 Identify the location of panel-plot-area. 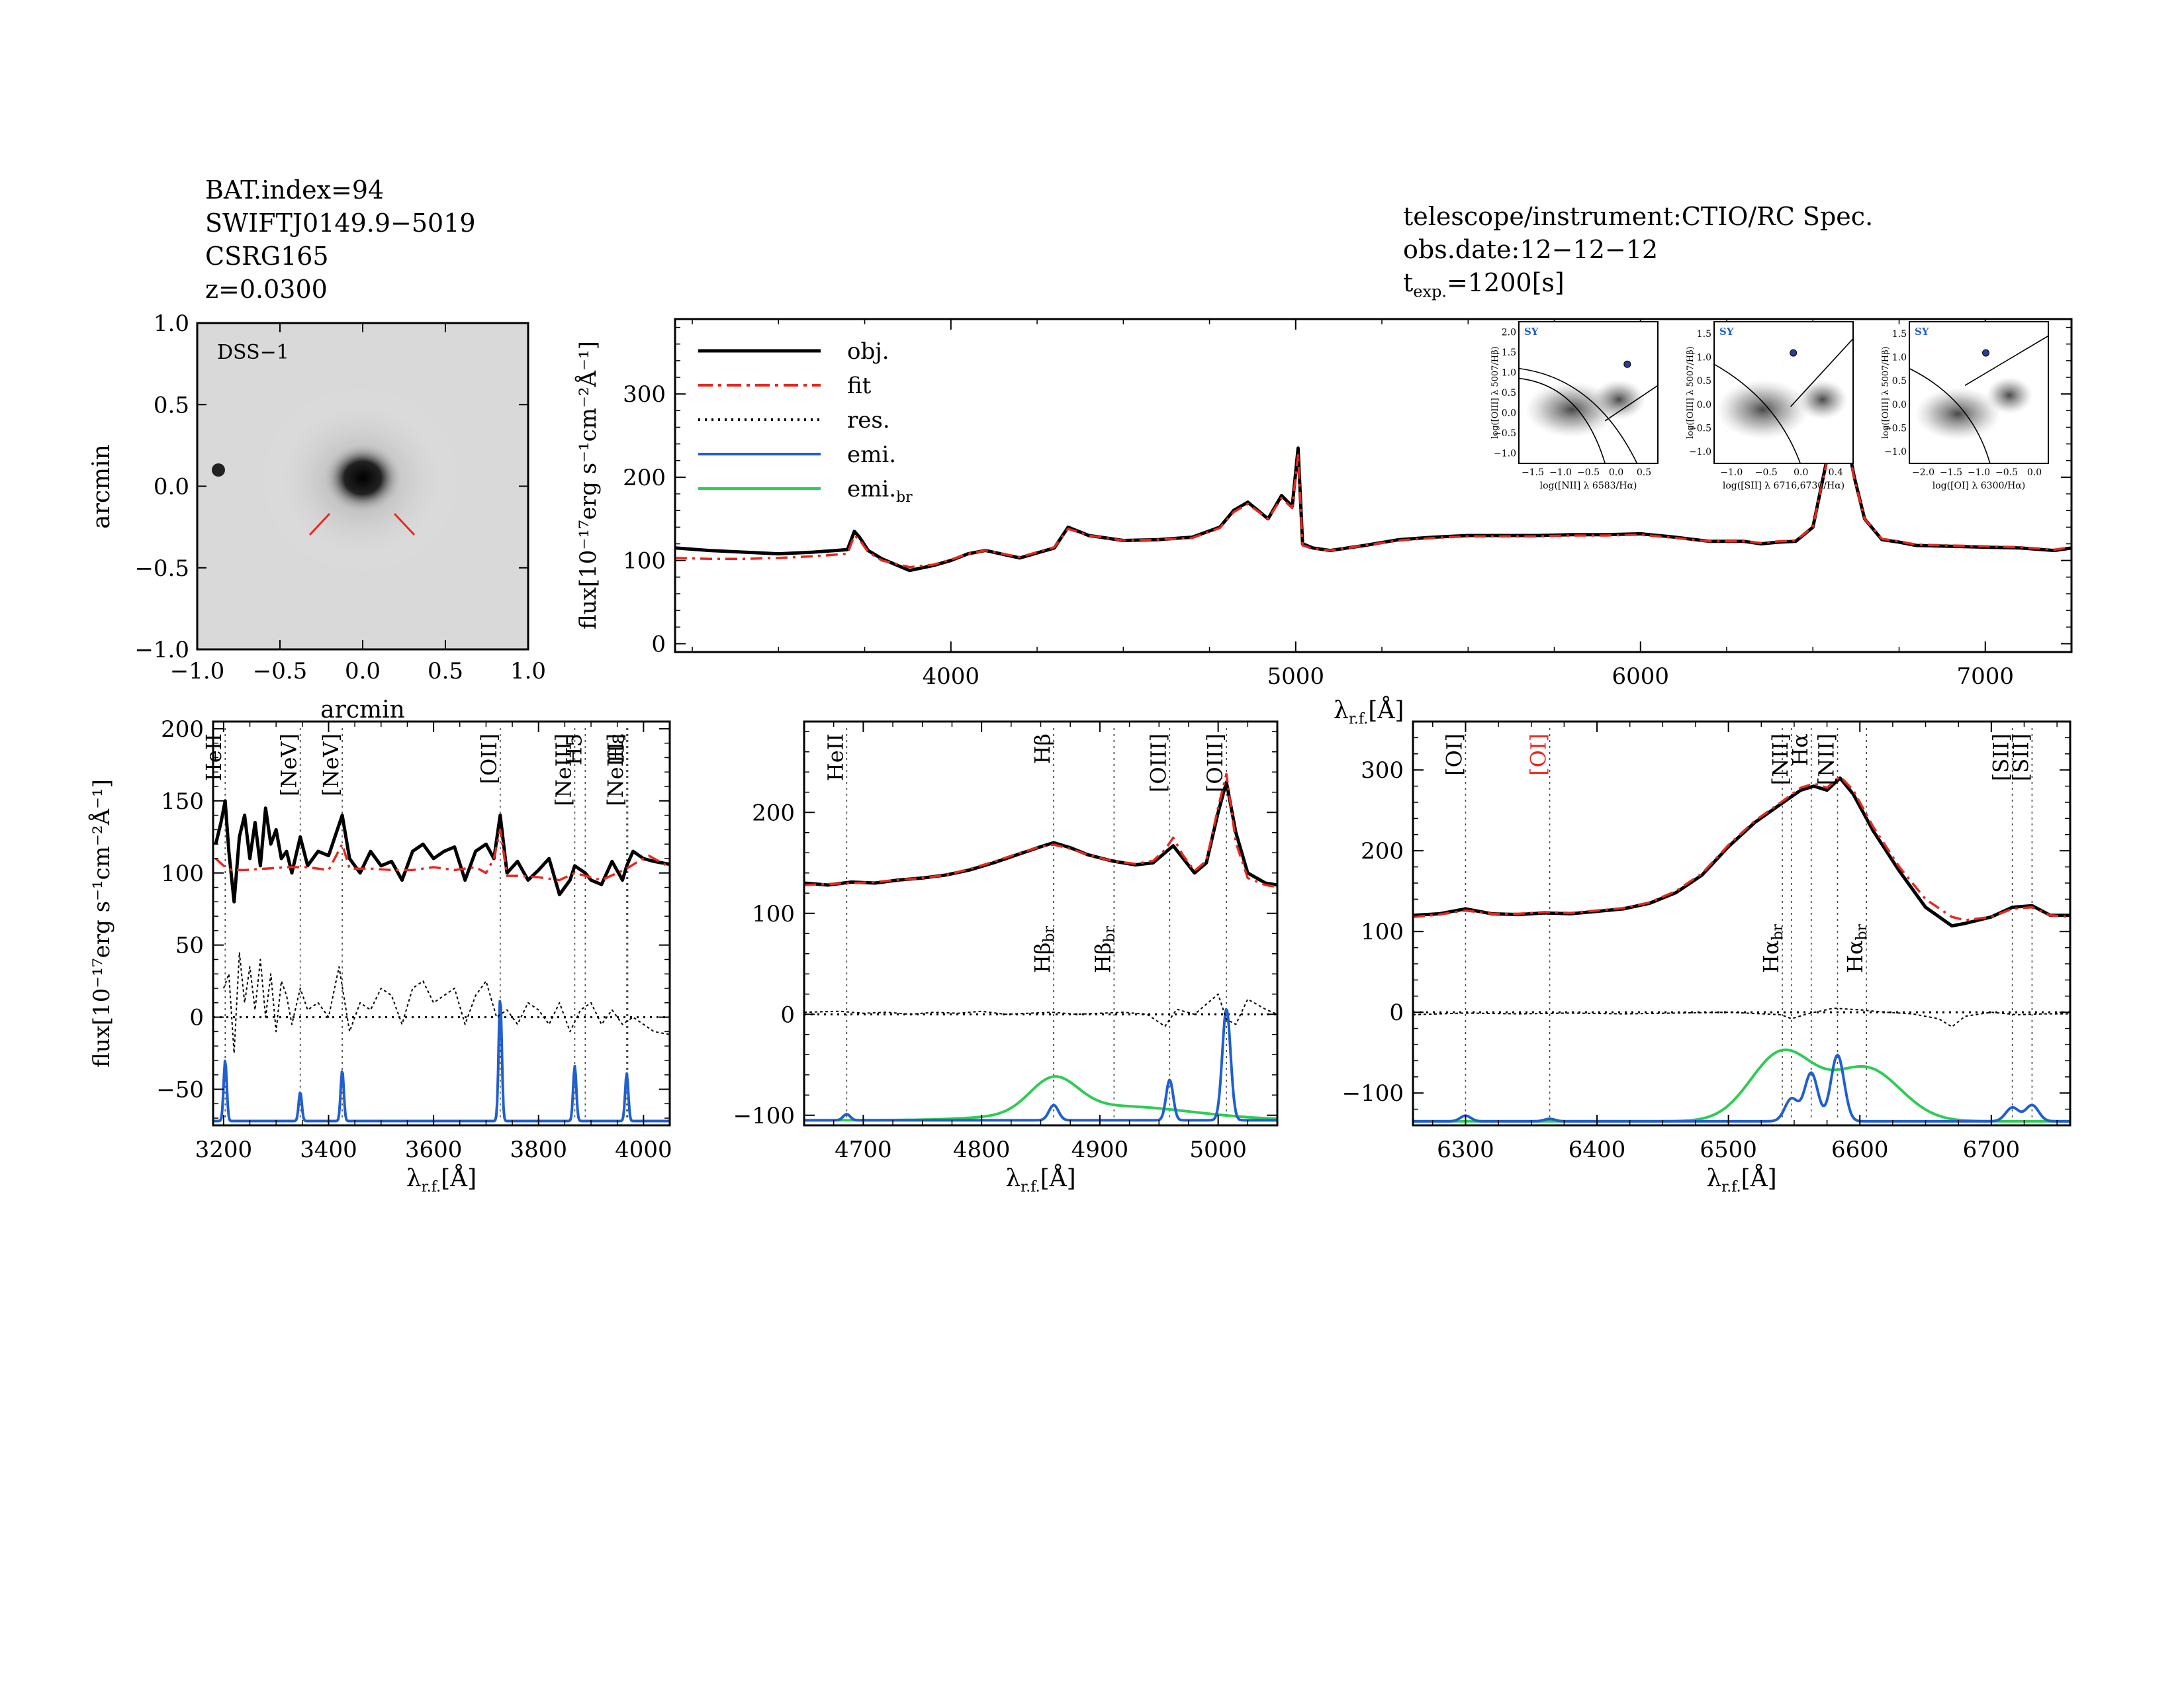
(1040, 925).